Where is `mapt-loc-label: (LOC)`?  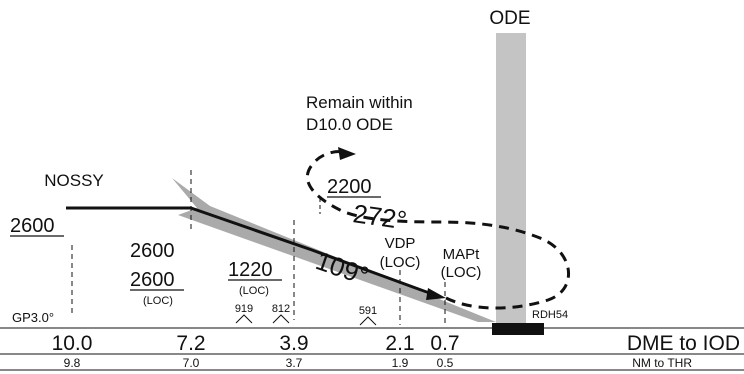 mapt-loc-label: (LOC) is located at coordinates (461, 272).